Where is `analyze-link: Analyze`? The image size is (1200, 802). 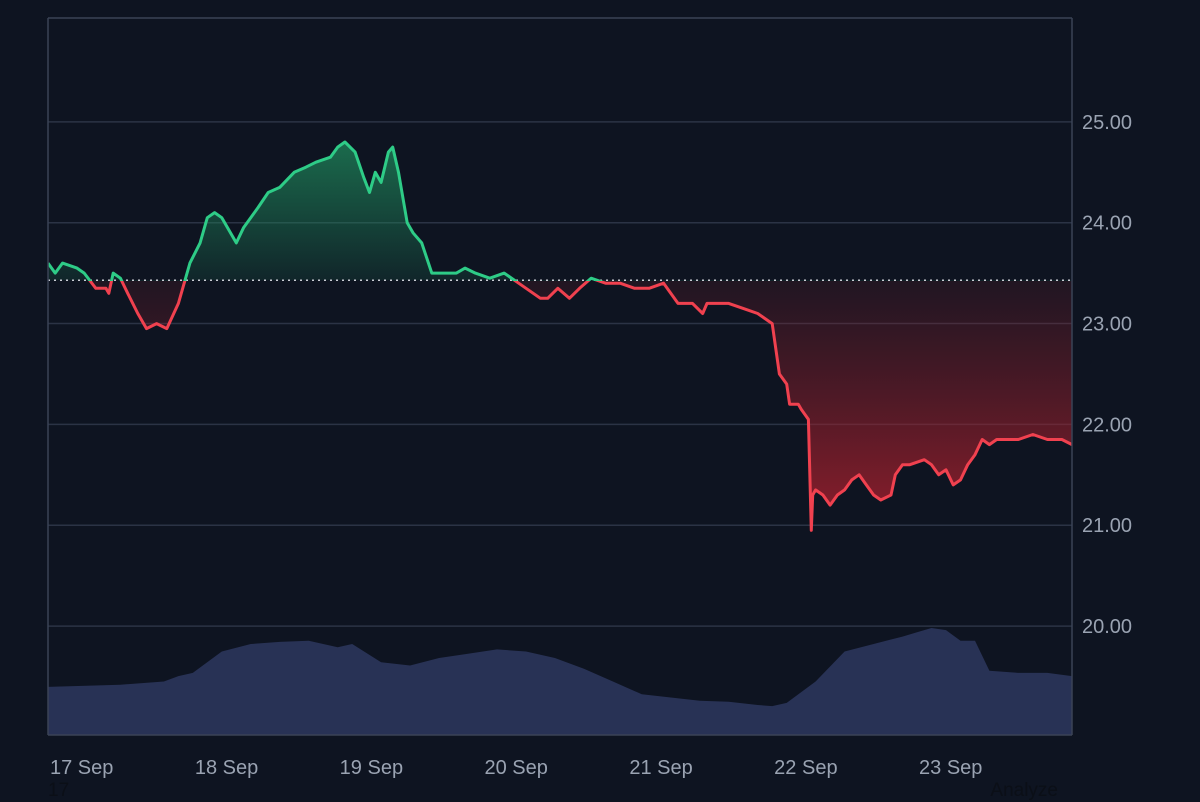
analyze-link: Analyze is located at coordinates (1024, 790).